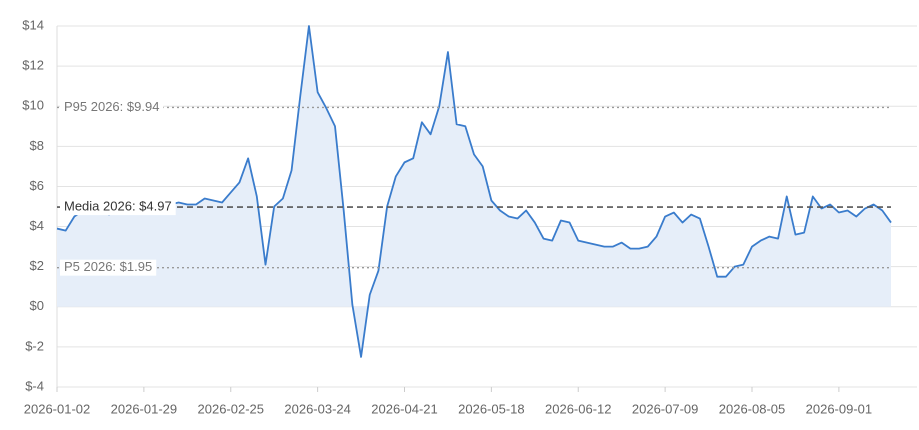 This screenshot has height=430, width=919. What do you see at coordinates (34, 345) in the screenshot?
I see `y-tick-label: $-2` at bounding box center [34, 345].